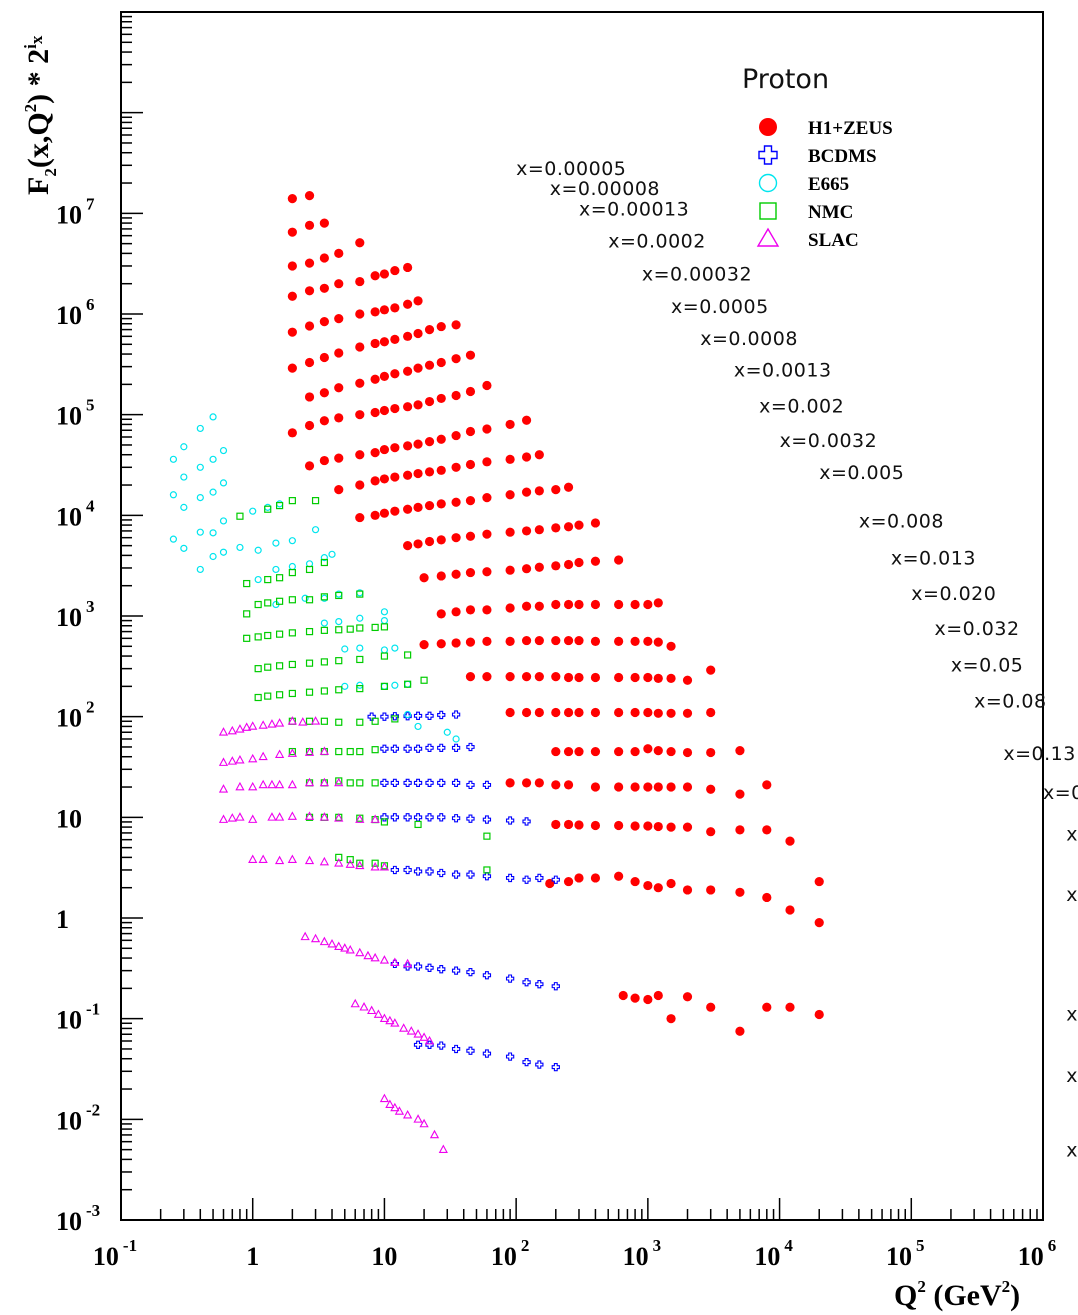 This screenshot has width=1078, height=1315. I want to click on x-tick-label: 1, so click(252, 1256).